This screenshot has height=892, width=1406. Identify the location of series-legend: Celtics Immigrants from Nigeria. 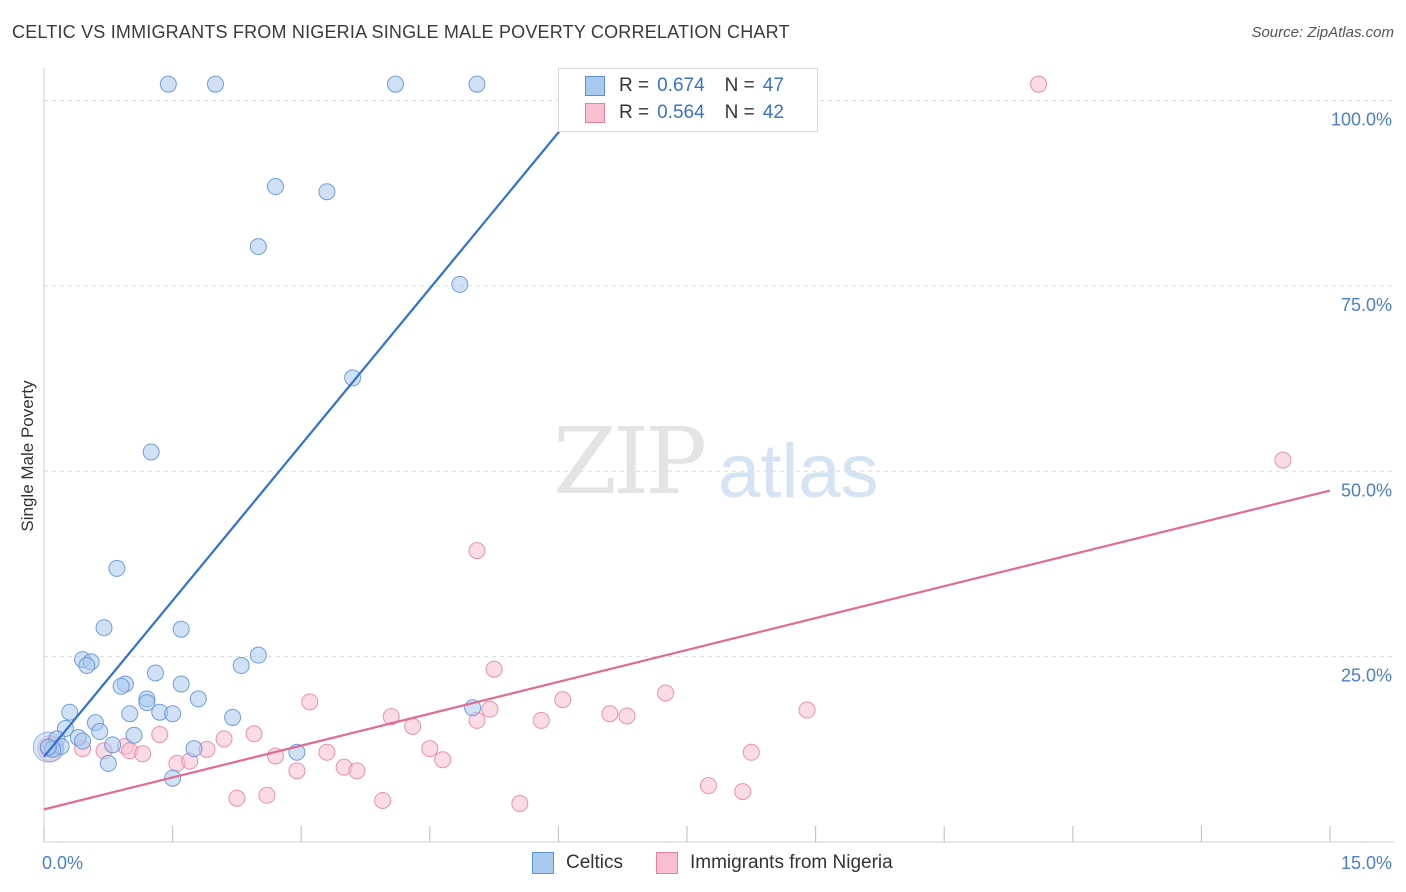
(703, 865).